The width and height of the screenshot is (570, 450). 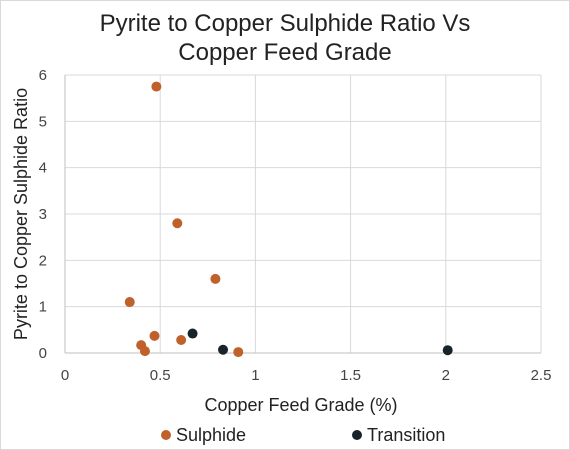 I want to click on chart-title-line-1: Pyrite to Copper Sulphide Ratio Vs, so click(x=285, y=23).